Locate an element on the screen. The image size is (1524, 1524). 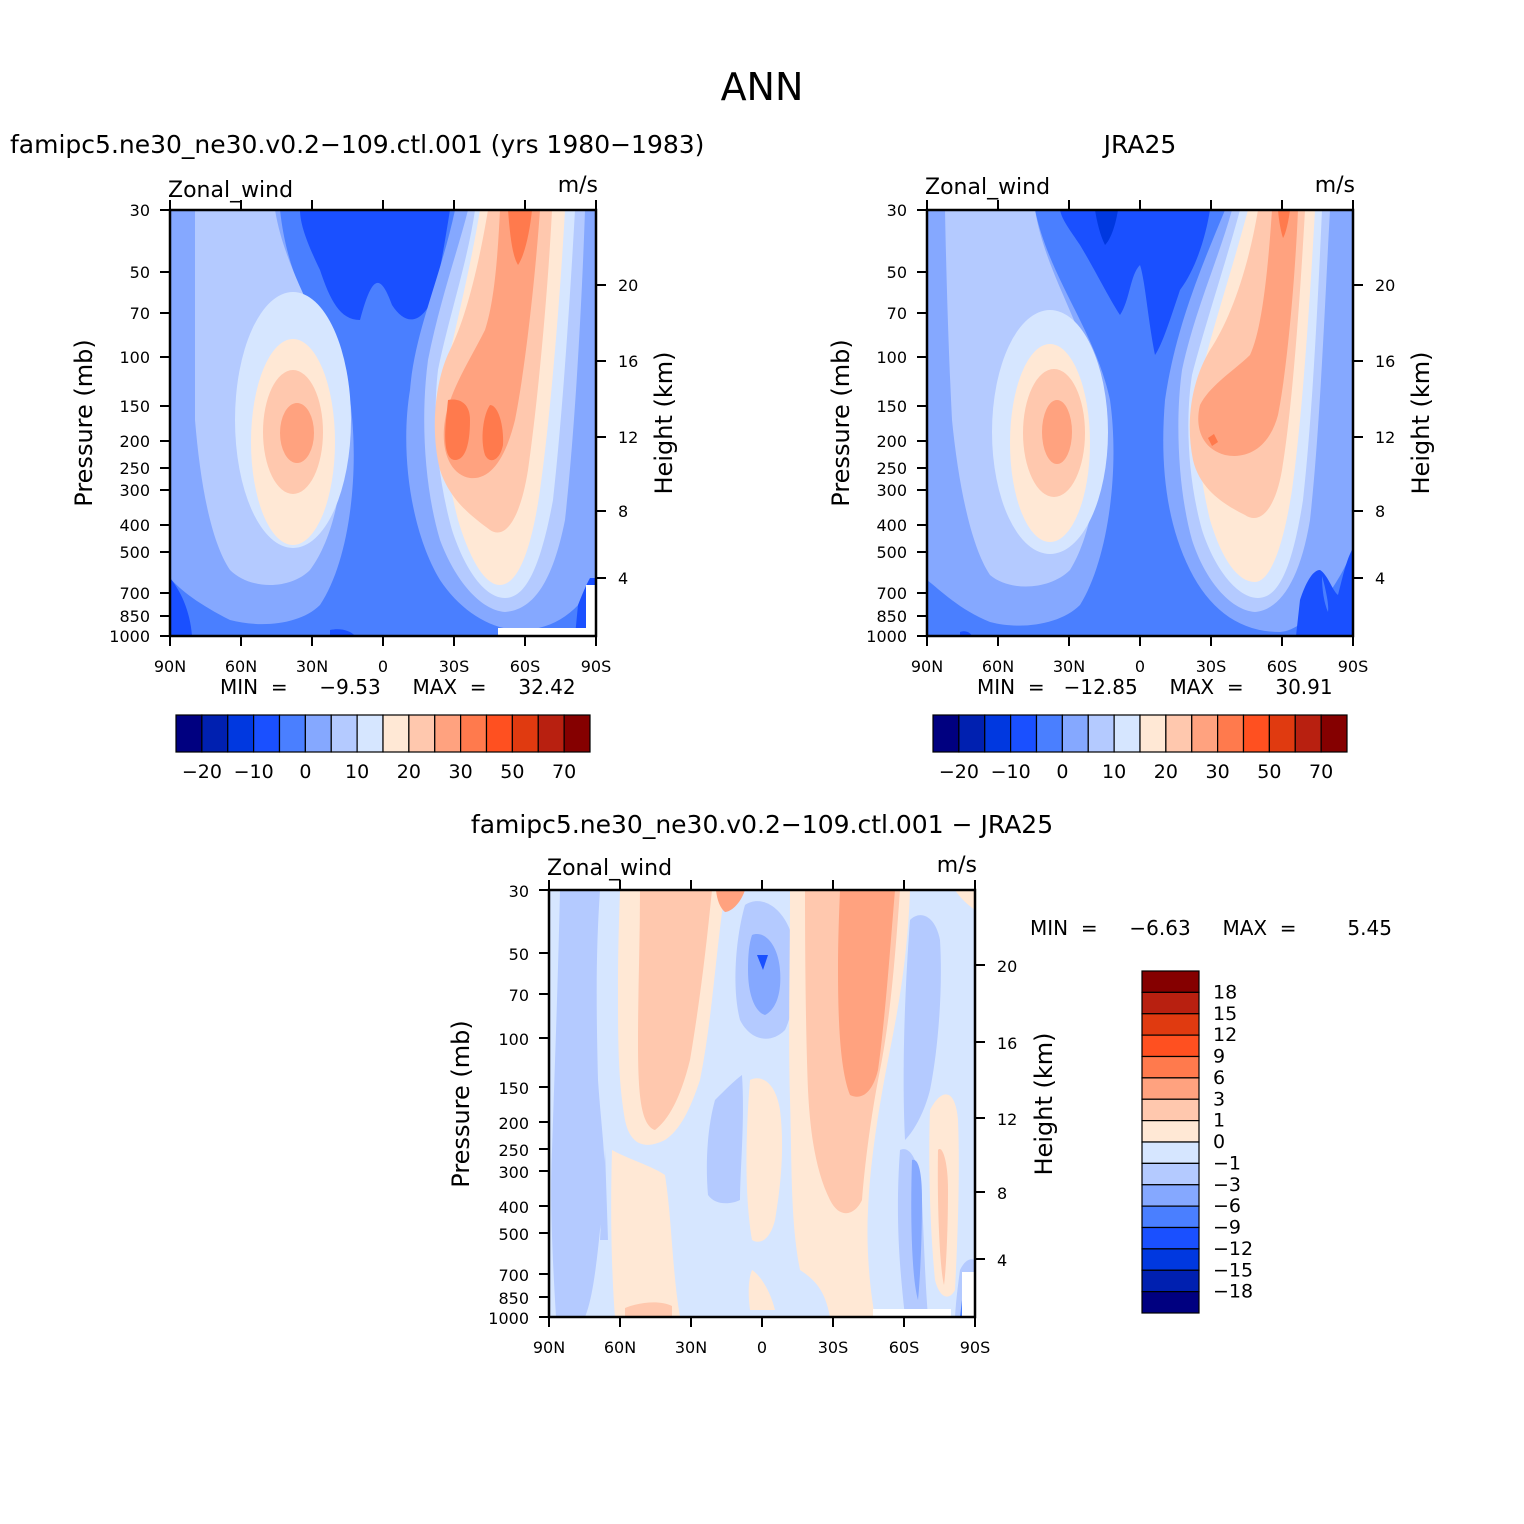
contour-fill-diff is located at coordinates (762, 1103).